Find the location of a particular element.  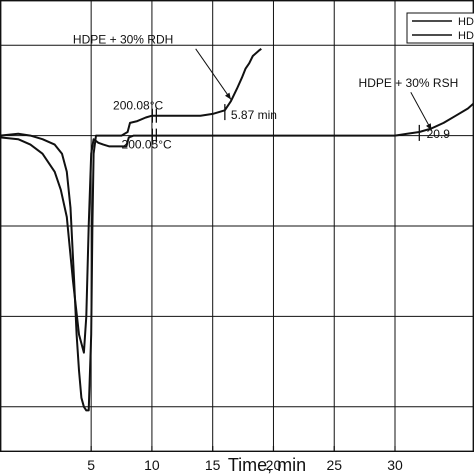

marker-layer is located at coordinates (285, 123).